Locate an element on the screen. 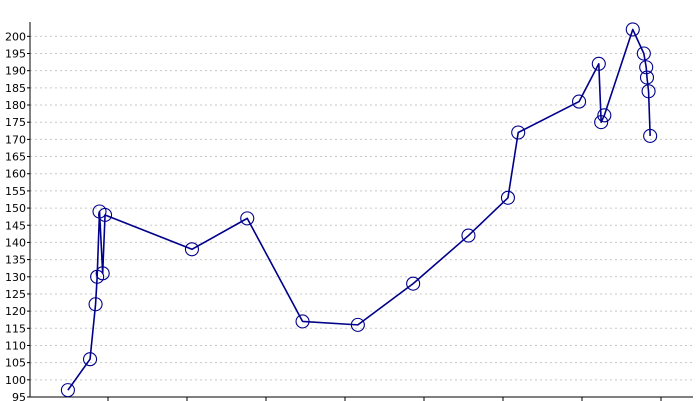 The height and width of the screenshot is (401, 697). y-tick-label: 175 is located at coordinates (15, 122).